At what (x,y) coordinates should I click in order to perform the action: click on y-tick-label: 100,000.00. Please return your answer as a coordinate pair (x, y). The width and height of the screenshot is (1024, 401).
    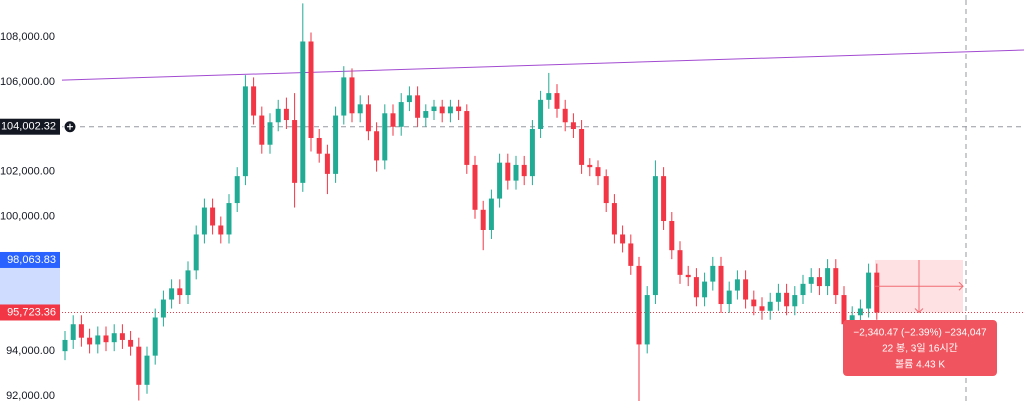
    Looking at the image, I should click on (27, 216).